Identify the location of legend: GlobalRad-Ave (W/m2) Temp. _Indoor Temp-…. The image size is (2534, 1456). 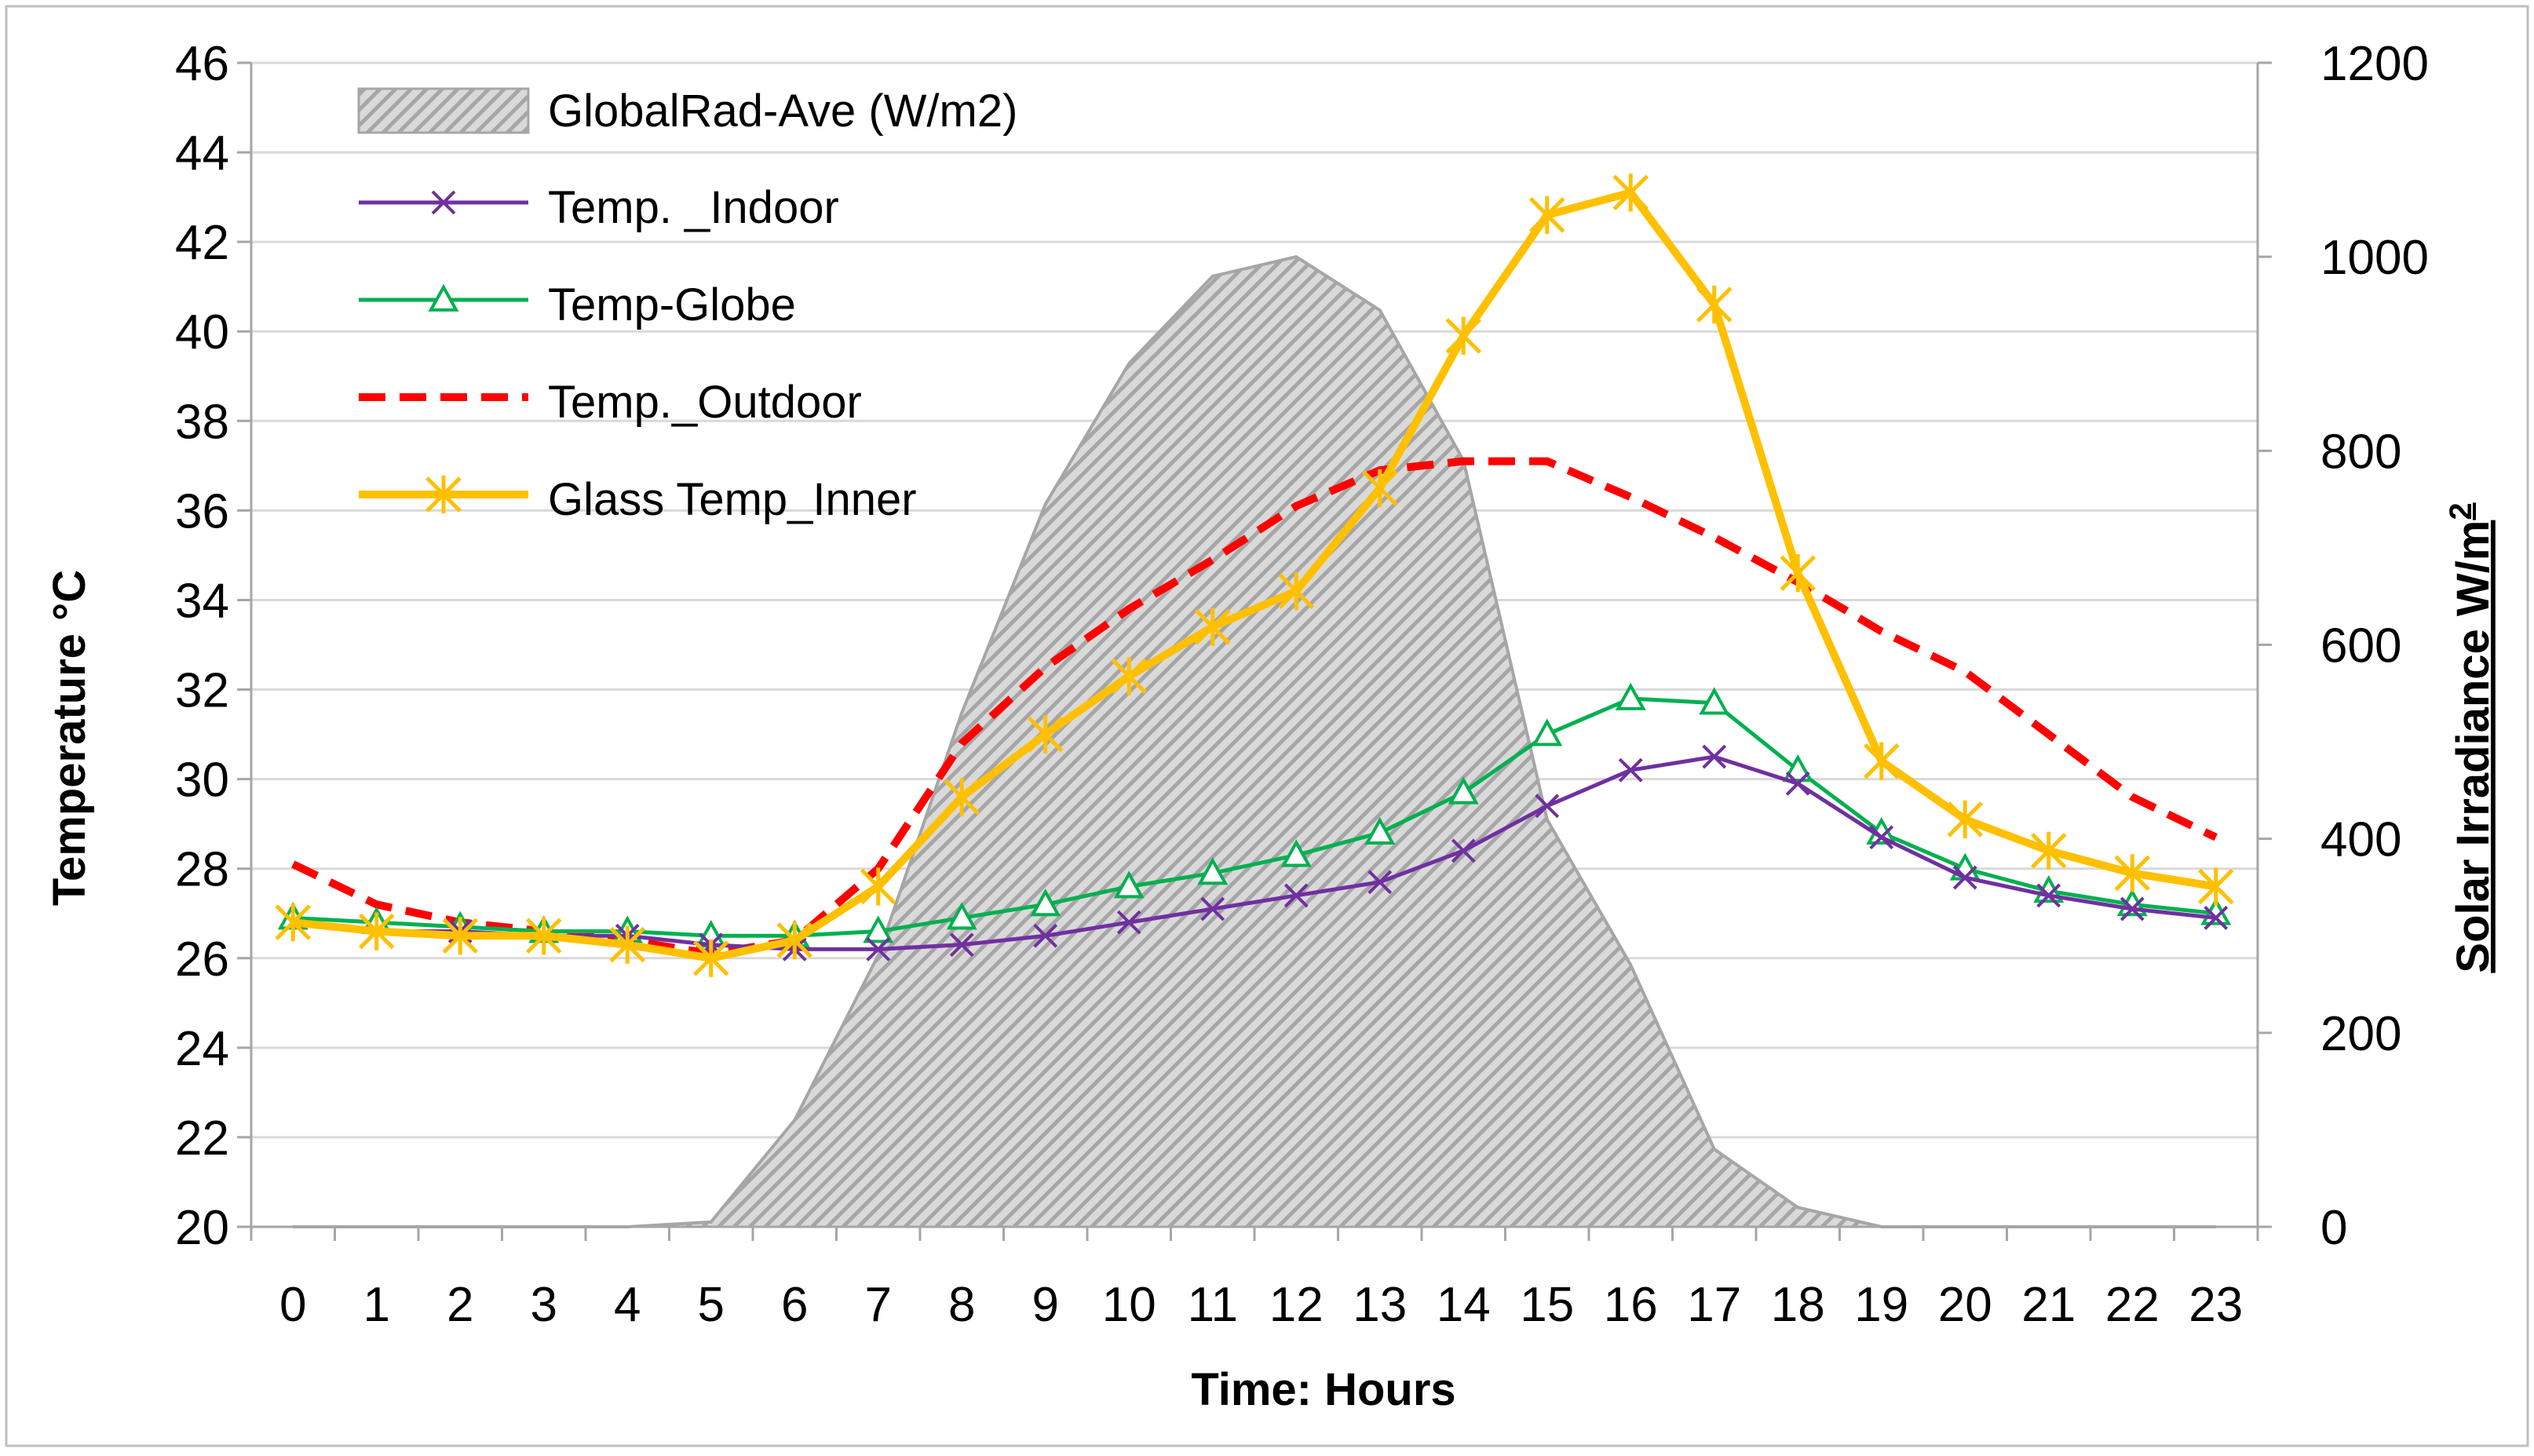
(687, 305).